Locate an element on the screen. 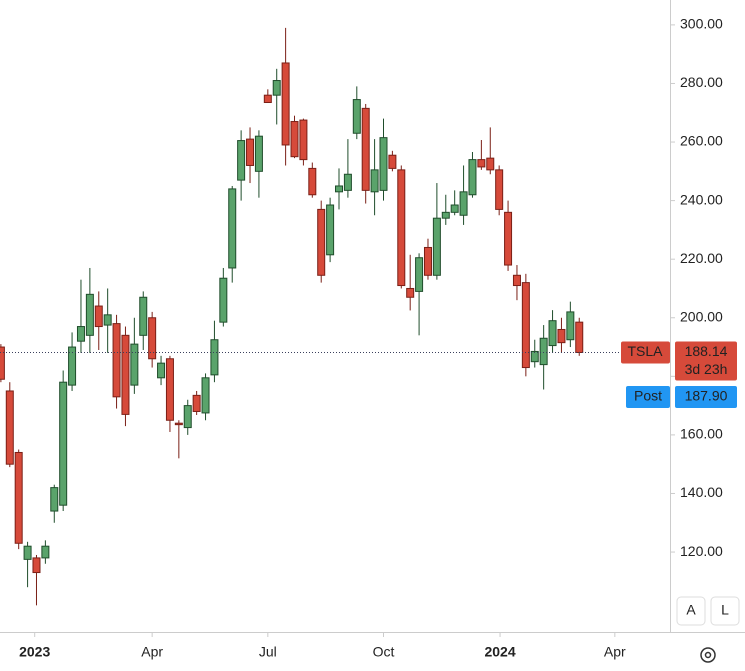 Image resolution: width=745 pixels, height=671 pixels. countdown-label: 3d 23h is located at coordinates (706, 369).